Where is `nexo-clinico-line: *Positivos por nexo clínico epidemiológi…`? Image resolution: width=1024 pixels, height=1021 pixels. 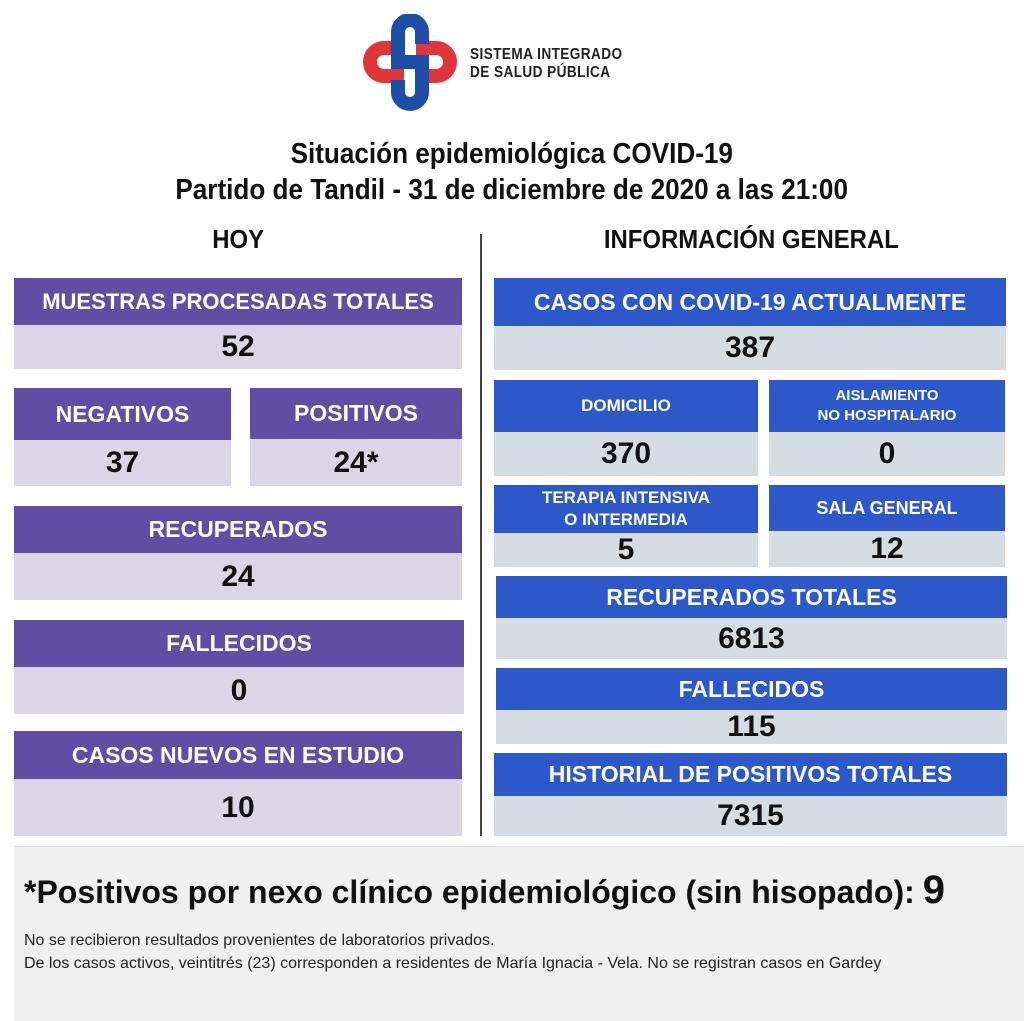 nexo-clinico-line: *Positivos por nexo clínico epidemiológi… is located at coordinates (484, 890).